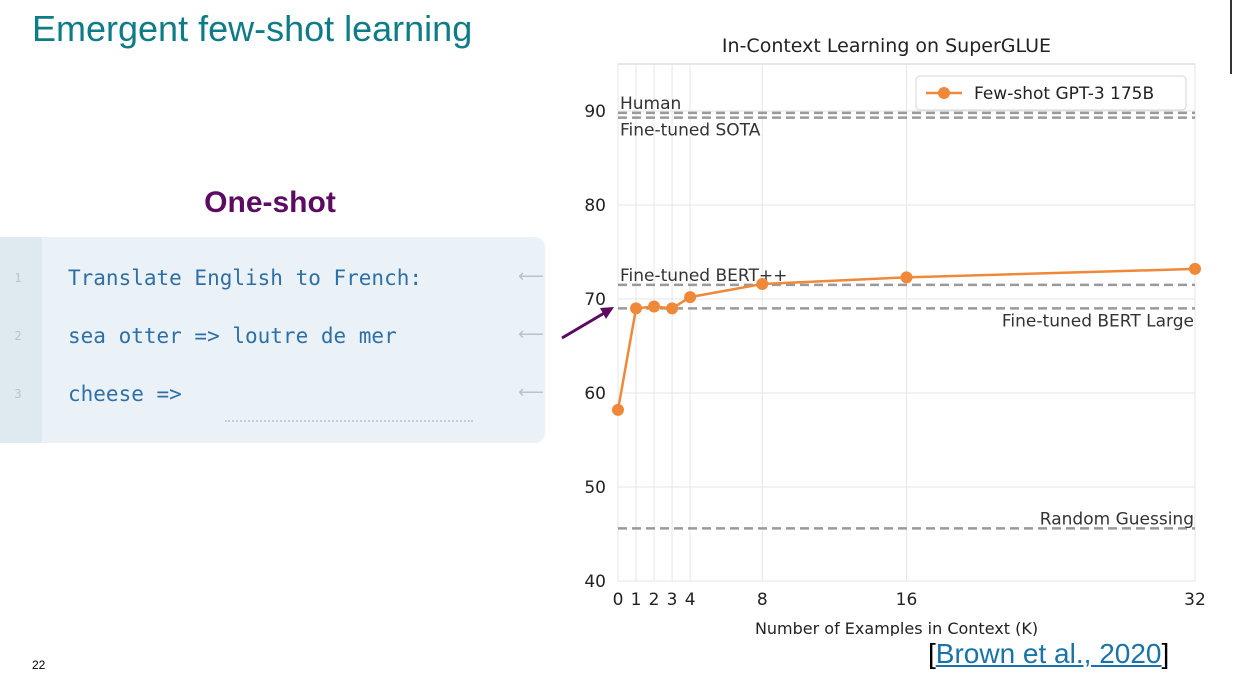  Describe the element at coordinates (762, 600) in the screenshot. I see `x-tick-label: 8` at that location.